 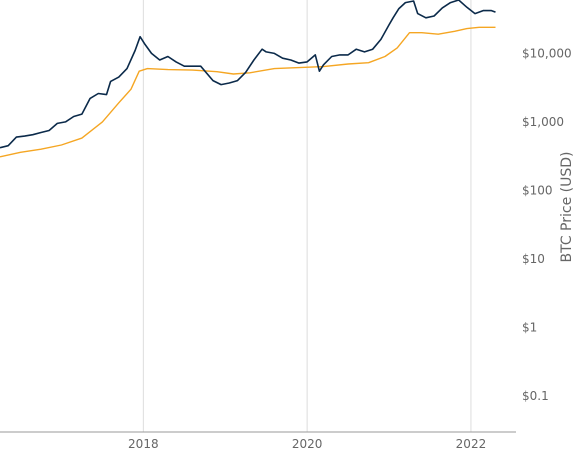 I want to click on y-tick-label: $10, so click(x=533, y=259).